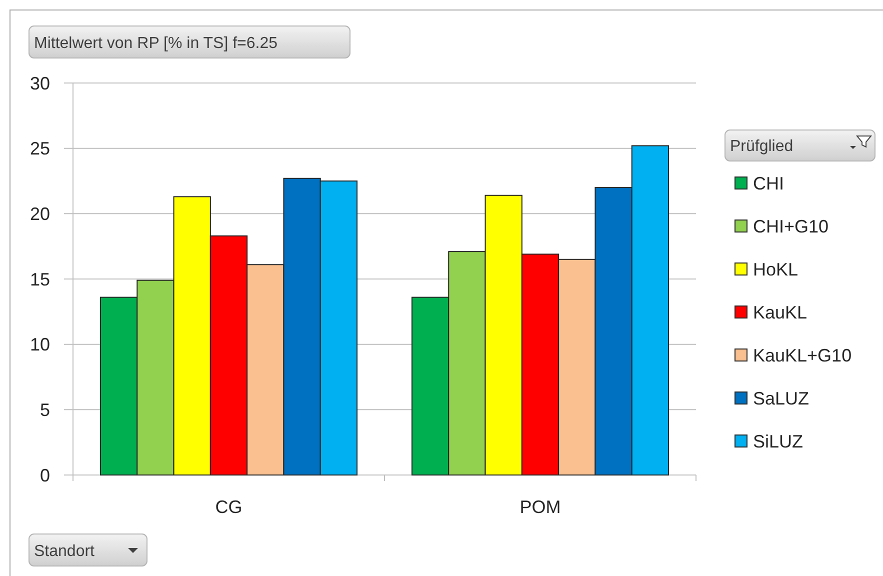 The height and width of the screenshot is (576, 883). I want to click on y-tick-label: 30, so click(40, 83).